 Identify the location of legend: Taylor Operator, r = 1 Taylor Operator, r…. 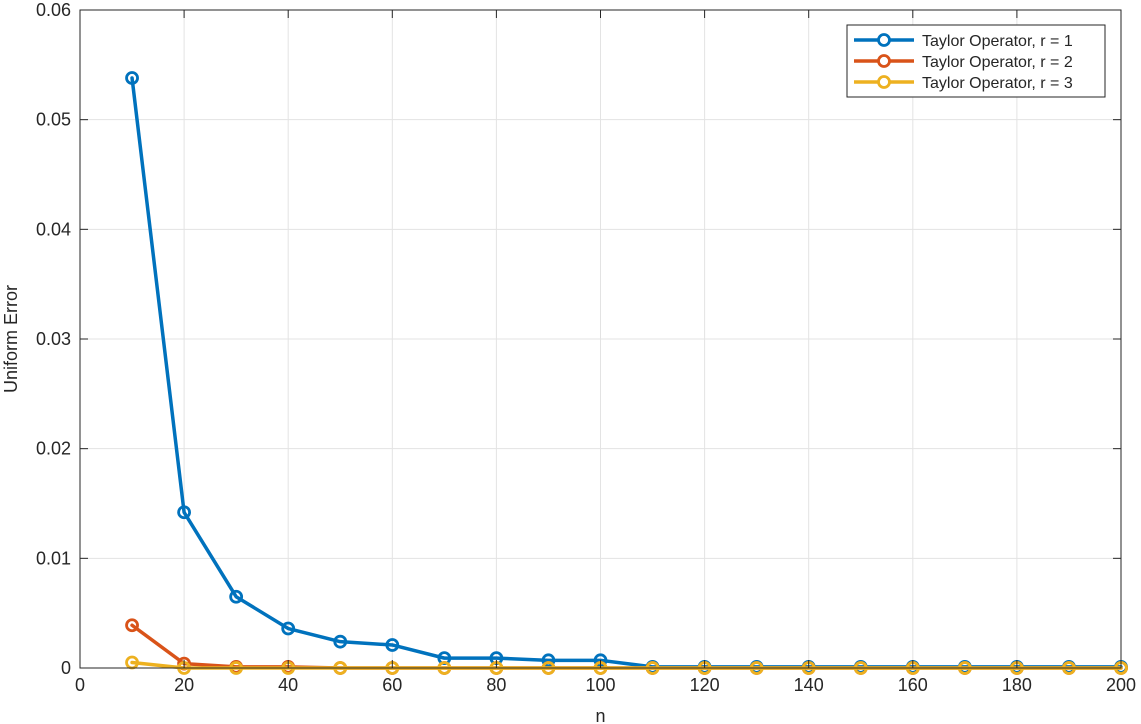
(976, 61).